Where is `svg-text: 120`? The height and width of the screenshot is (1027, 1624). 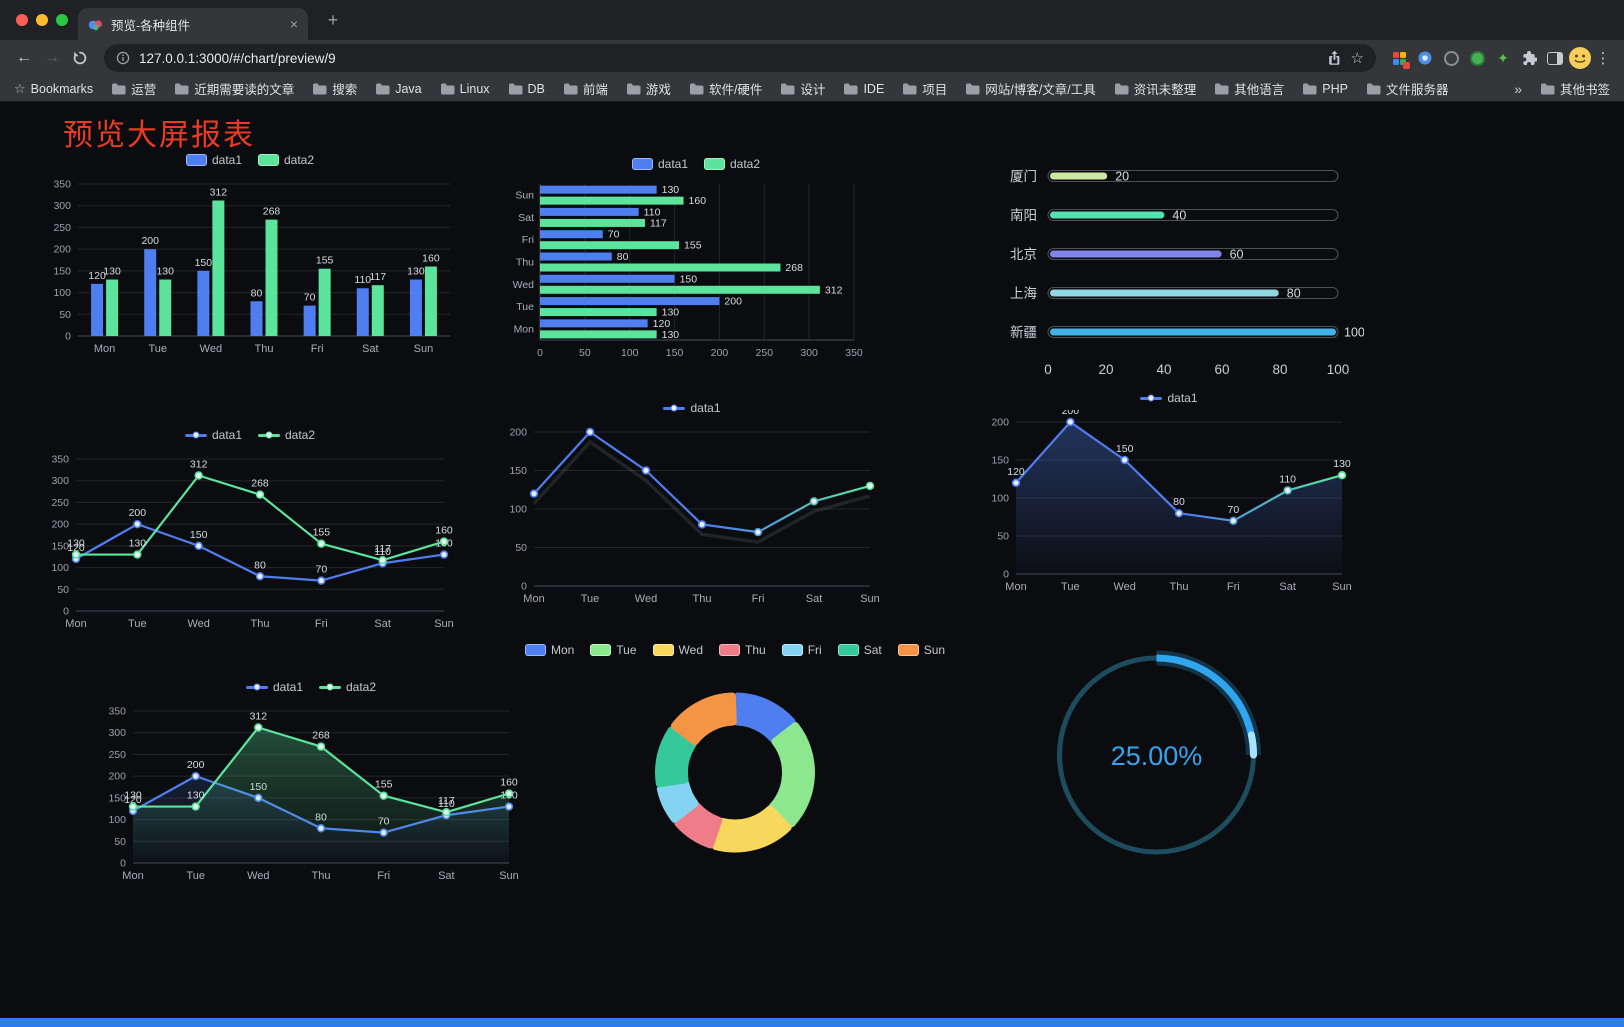 svg-text: 120 is located at coordinates (662, 324).